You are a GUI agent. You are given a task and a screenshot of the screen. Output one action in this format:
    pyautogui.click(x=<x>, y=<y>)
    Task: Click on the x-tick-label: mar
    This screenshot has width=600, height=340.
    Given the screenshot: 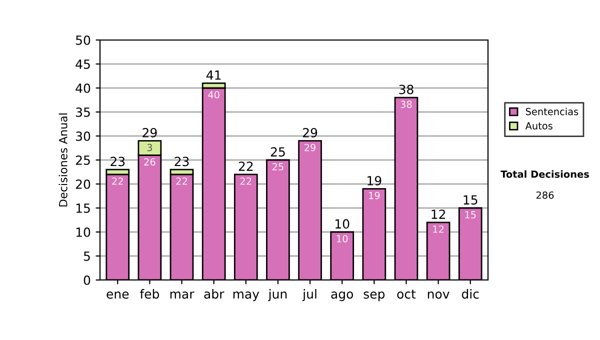 What is the action you would take?
    pyautogui.click(x=182, y=295)
    